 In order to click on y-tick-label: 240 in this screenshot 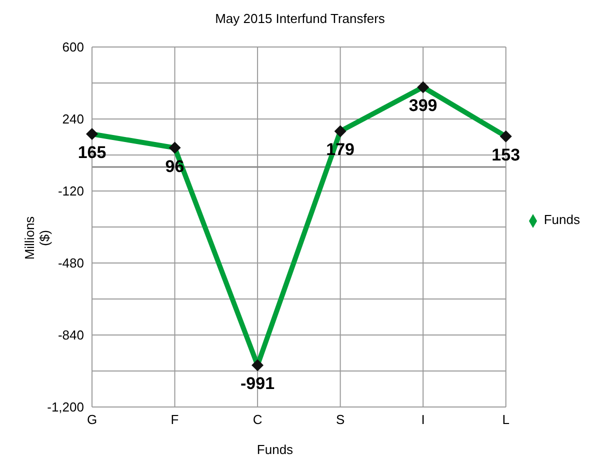, I will do `click(73, 119)`.